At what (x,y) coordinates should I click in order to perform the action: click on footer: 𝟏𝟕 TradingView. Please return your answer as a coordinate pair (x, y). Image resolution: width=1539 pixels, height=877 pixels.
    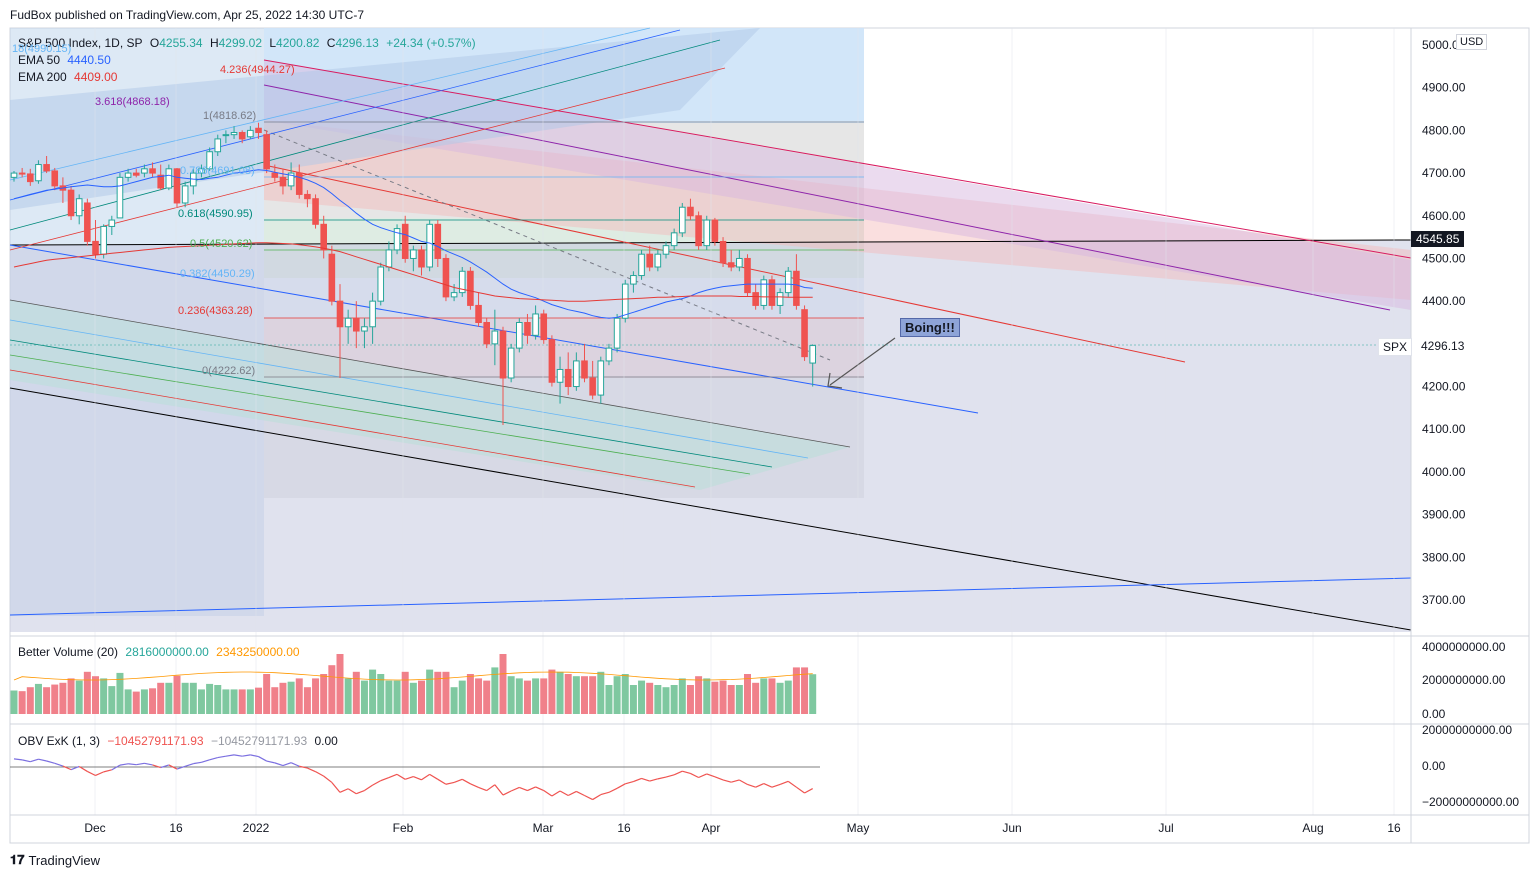
    Looking at the image, I should click on (55, 860).